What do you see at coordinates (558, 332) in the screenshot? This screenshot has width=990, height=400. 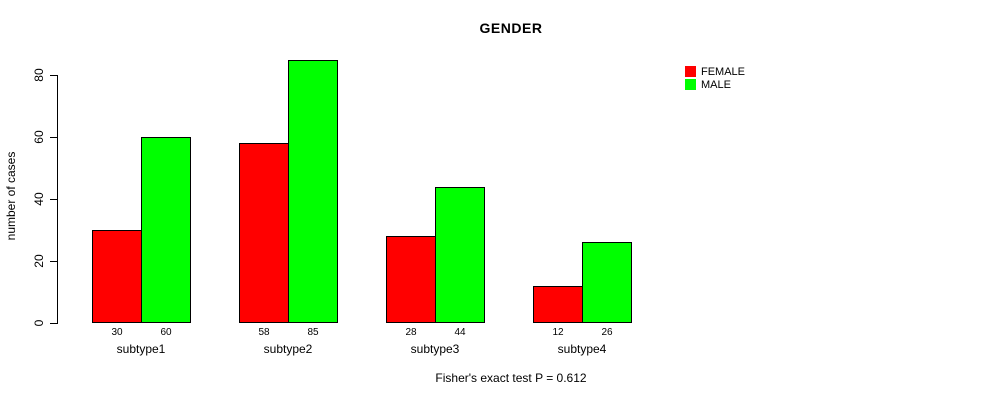 I see `bar-value-label: 12` at bounding box center [558, 332].